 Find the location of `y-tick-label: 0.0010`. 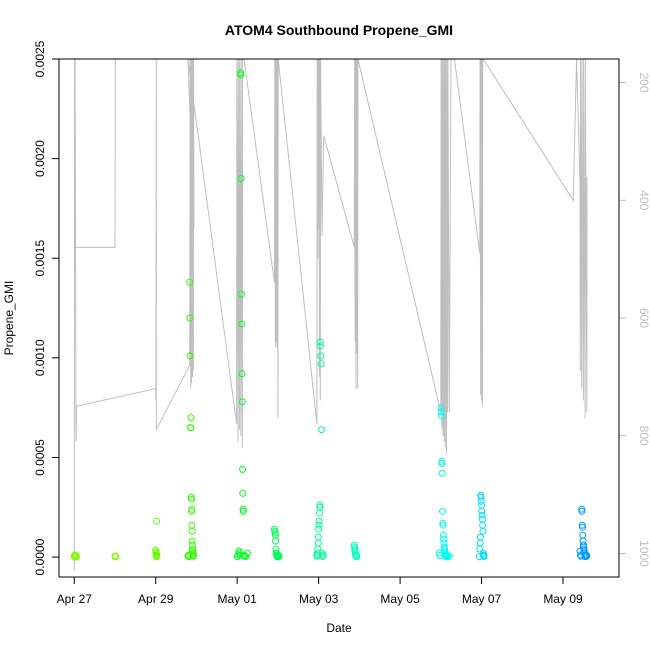

y-tick-label: 0.0010 is located at coordinates (40, 357).